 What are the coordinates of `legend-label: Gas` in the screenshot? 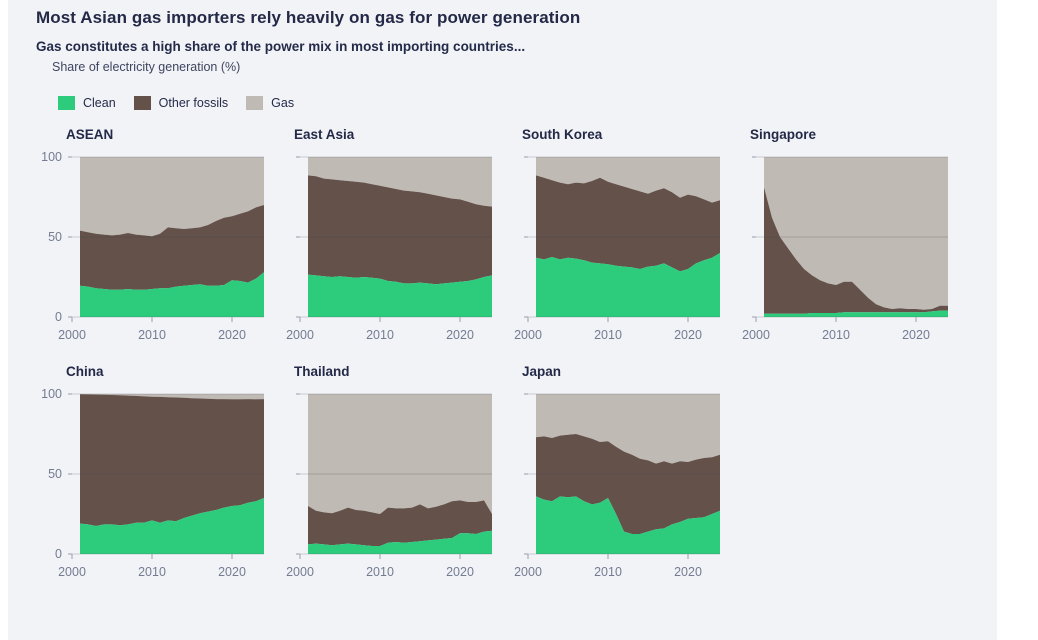 It's located at (283, 102).